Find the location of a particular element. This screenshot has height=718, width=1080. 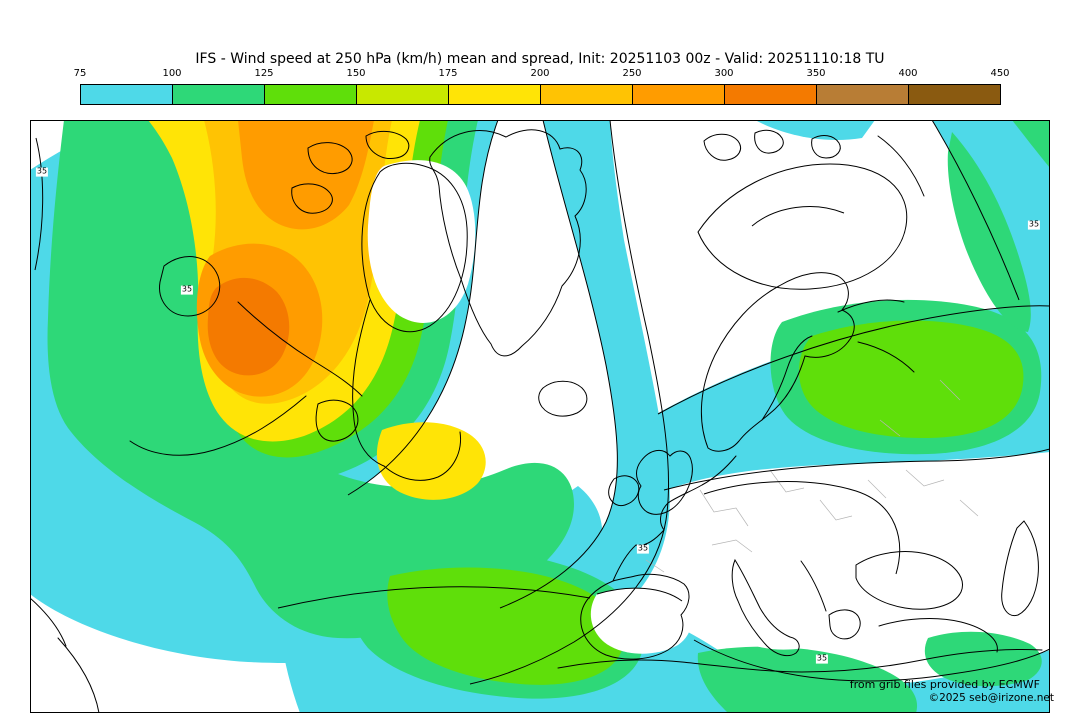

iceland-coastline is located at coordinates (563, 398).